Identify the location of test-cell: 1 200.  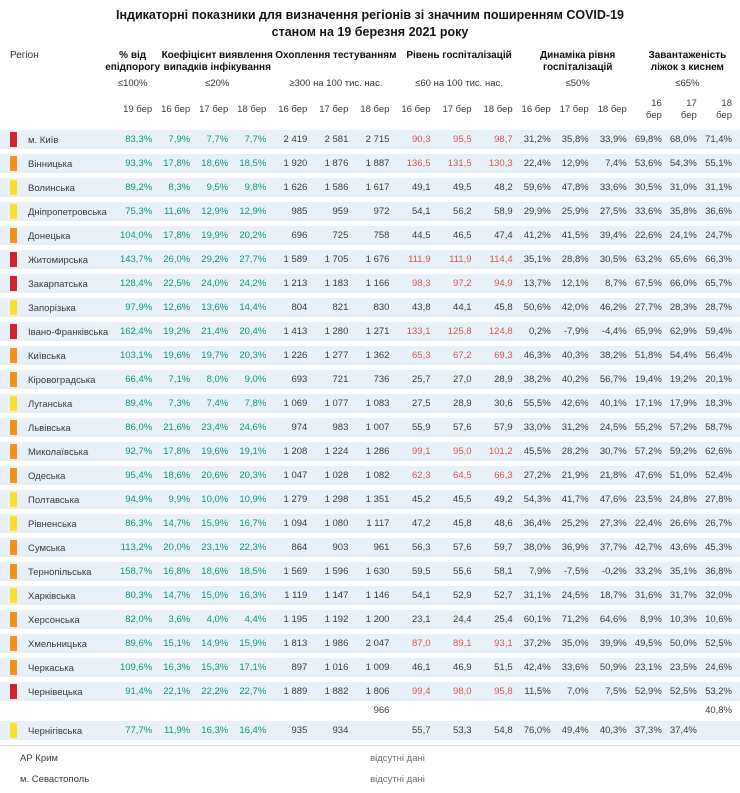
(377, 619).